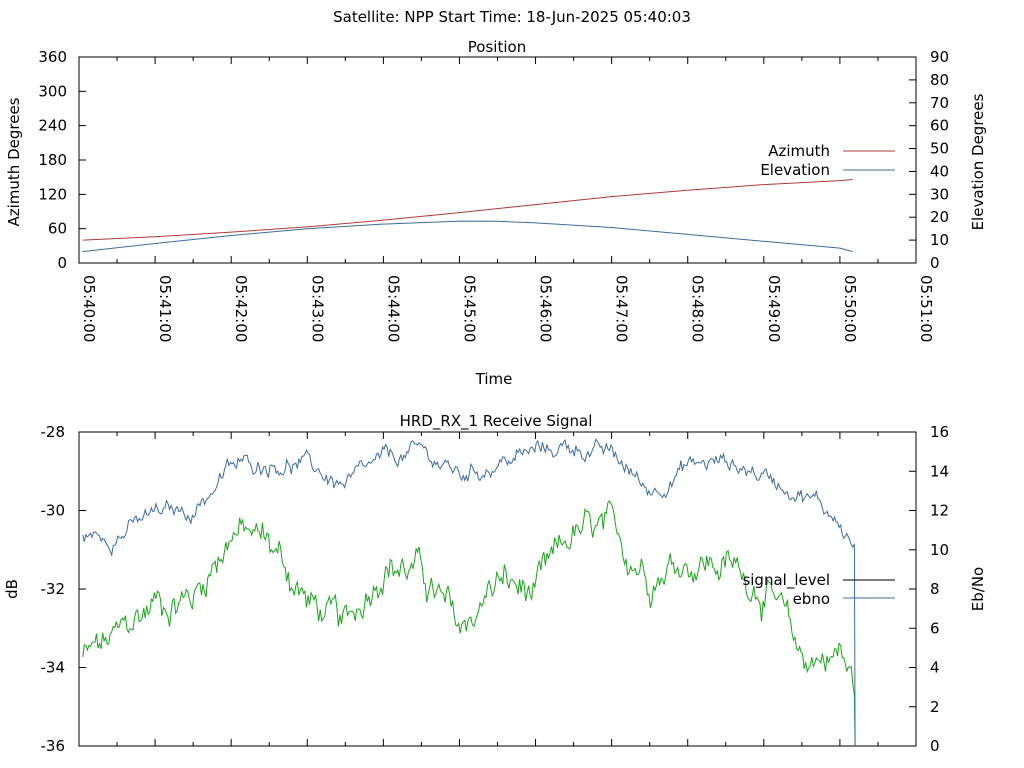  Describe the element at coordinates (935, 628) in the screenshot. I see `signal-y2tick-label: 6` at that location.